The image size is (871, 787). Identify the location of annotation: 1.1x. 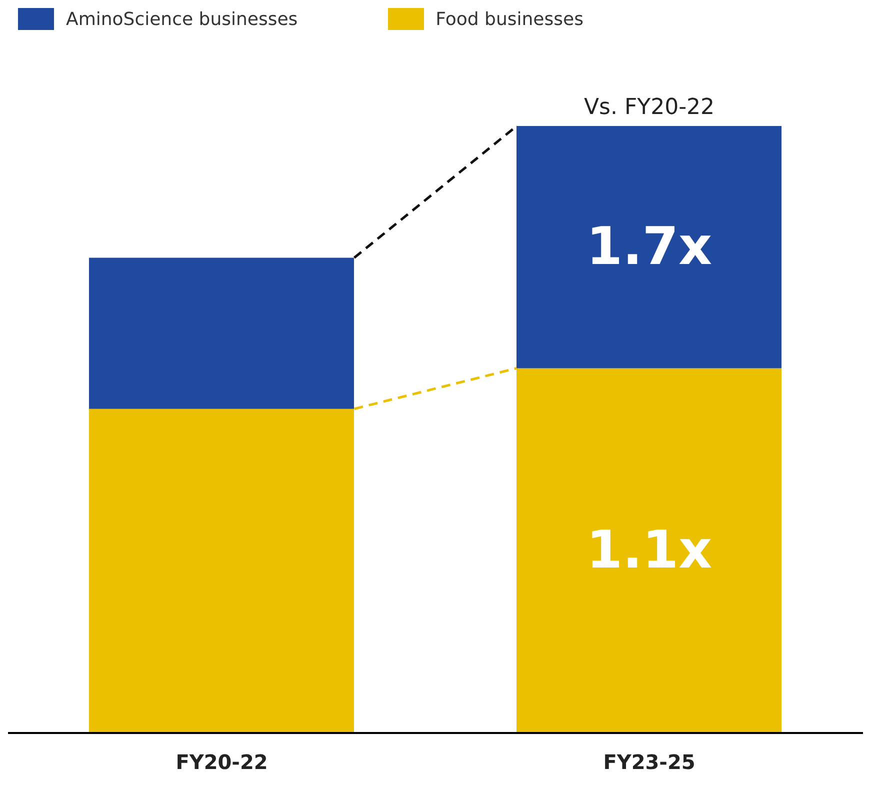
(649, 550).